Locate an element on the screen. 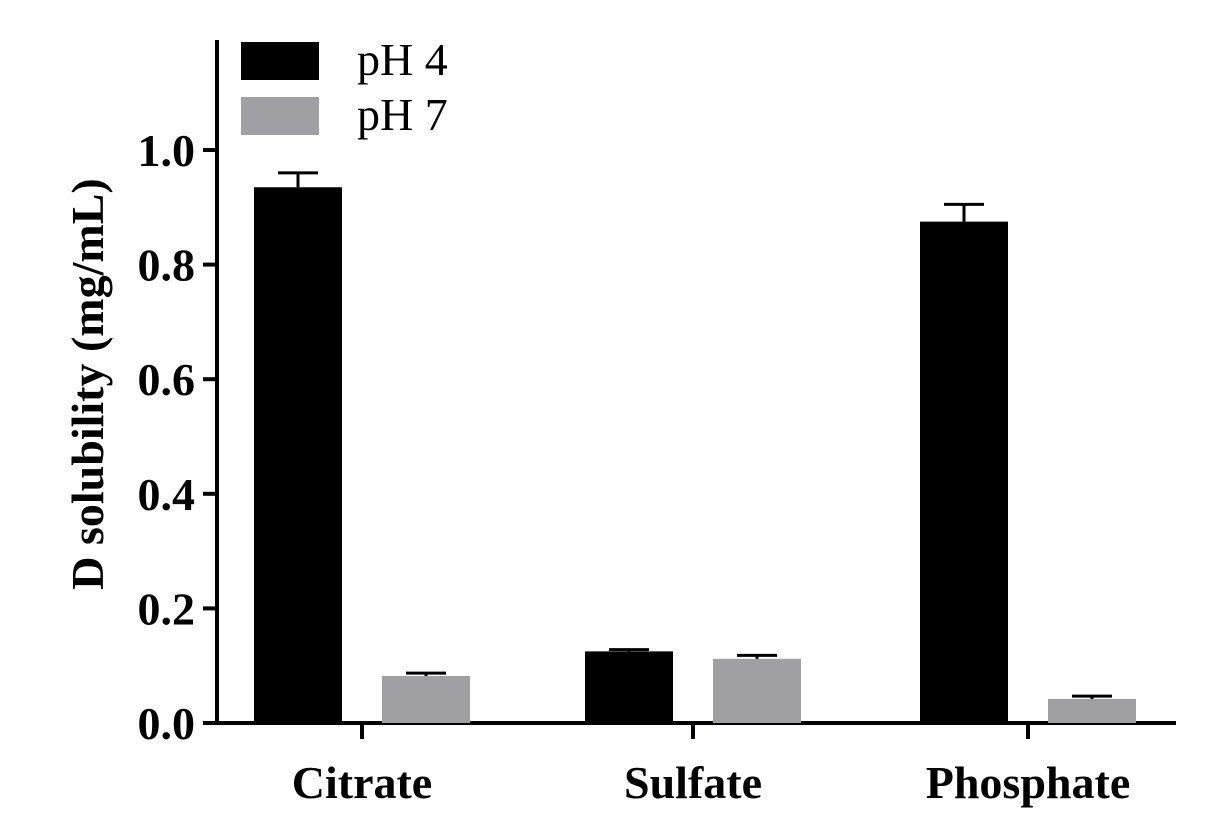 The height and width of the screenshot is (832, 1217). y-tick-label: 0.6 is located at coordinates (167, 379).